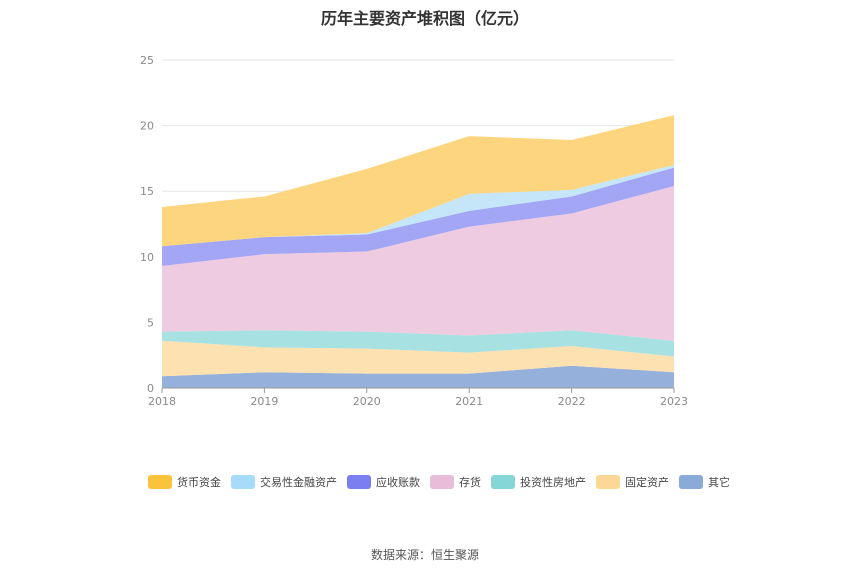 This screenshot has width=850, height=575. What do you see at coordinates (418, 358) in the screenshot?
I see `area-固定资产` at bounding box center [418, 358].